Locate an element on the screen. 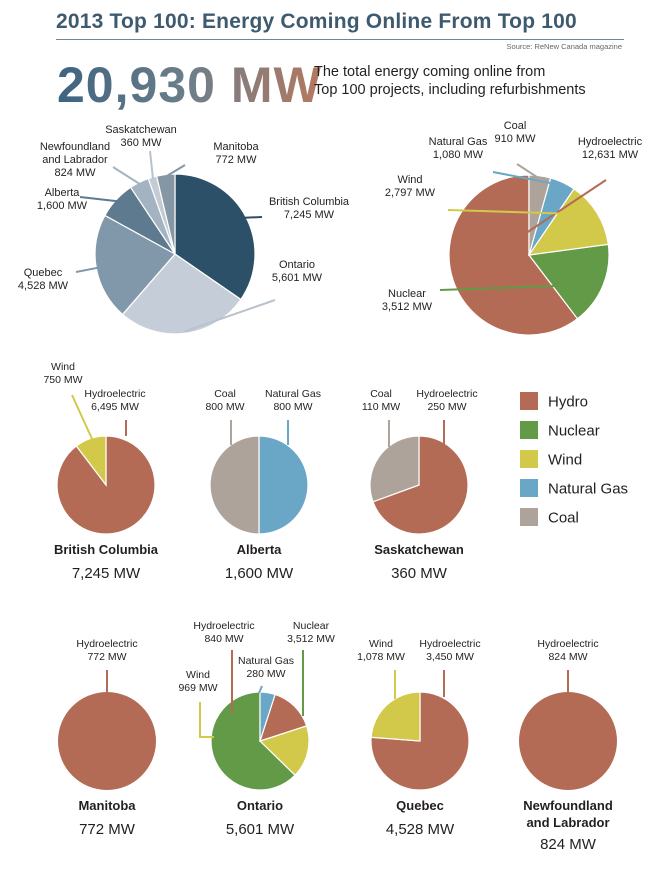  source-leader-coal is located at coordinates (528, 171).